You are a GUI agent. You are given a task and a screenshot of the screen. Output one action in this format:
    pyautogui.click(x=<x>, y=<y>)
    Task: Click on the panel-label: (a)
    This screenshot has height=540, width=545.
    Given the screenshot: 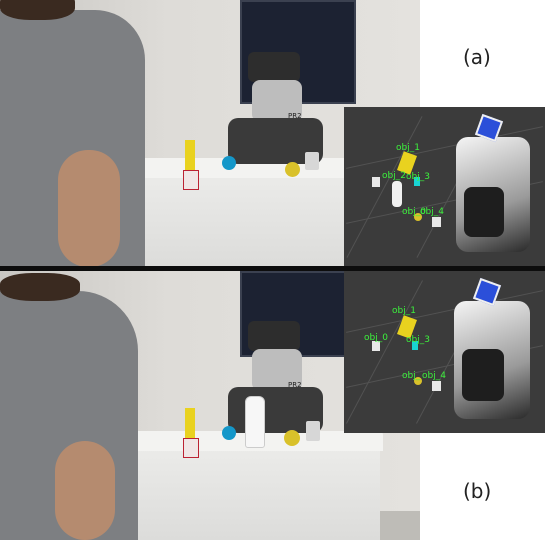 What is the action you would take?
    pyautogui.click(x=477, y=57)
    